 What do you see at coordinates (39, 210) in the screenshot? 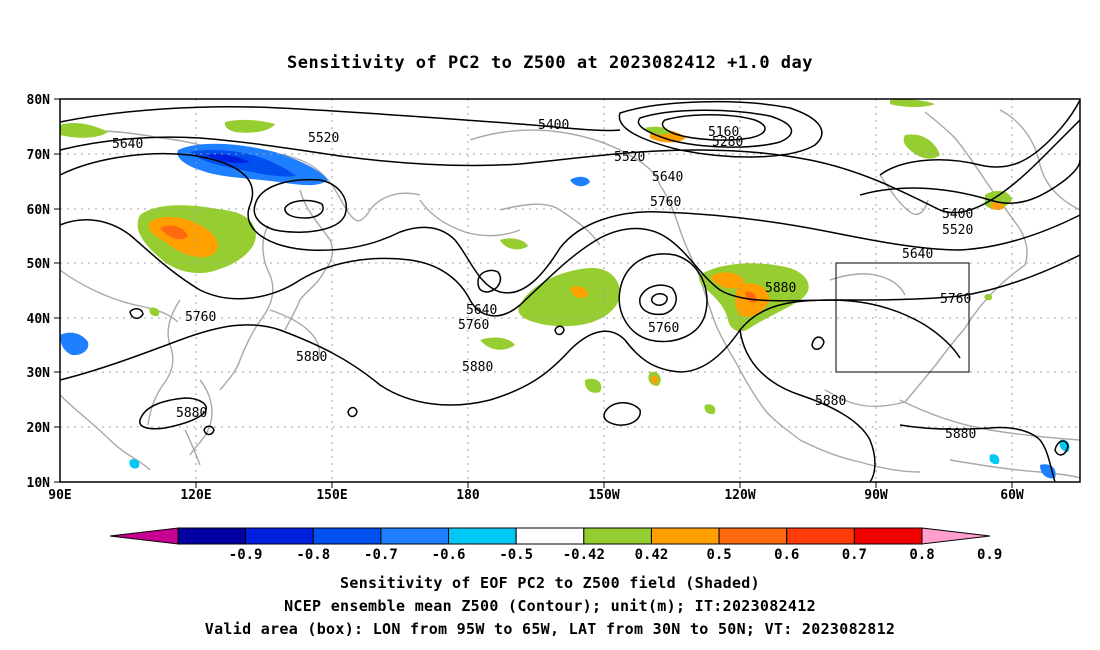
I see `lat-tick-label: 60N` at bounding box center [39, 210].